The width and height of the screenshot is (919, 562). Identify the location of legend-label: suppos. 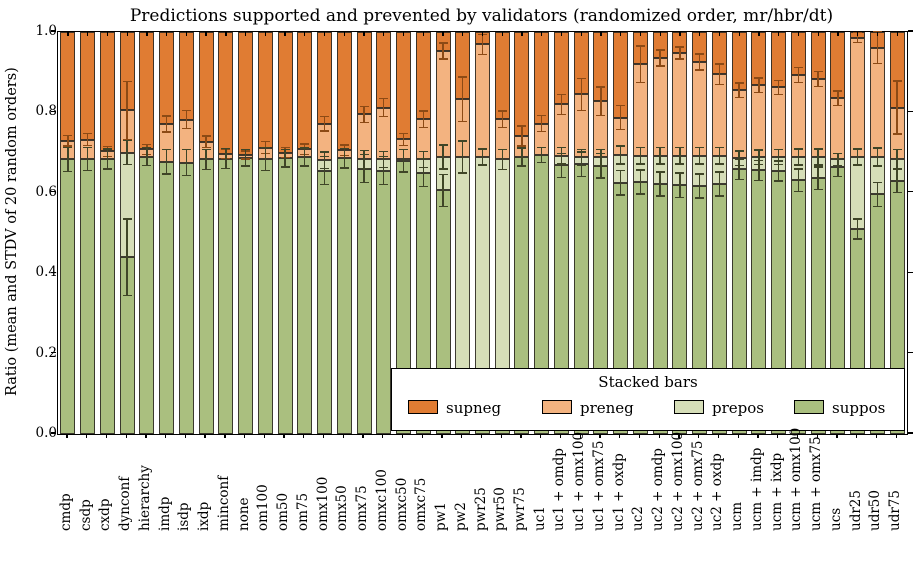
(859, 408).